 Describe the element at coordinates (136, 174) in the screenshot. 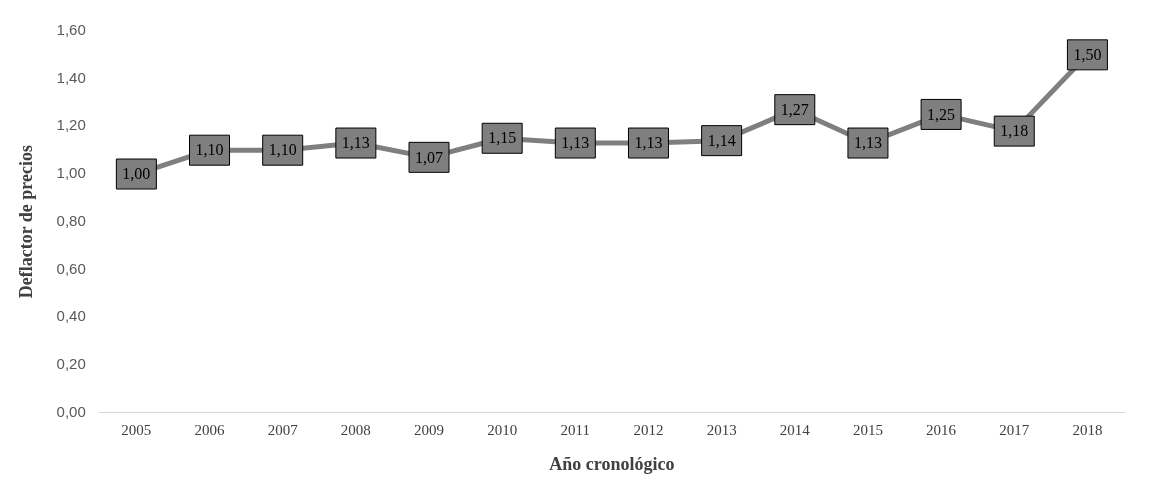

I see `data-label: 1,00` at that location.